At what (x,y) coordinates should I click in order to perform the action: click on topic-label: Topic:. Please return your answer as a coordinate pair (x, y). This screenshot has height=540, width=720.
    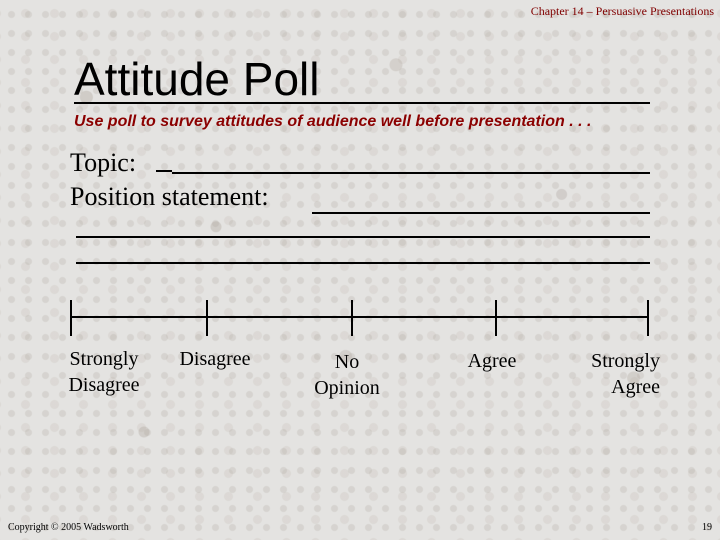
    Looking at the image, I should click on (103, 162).